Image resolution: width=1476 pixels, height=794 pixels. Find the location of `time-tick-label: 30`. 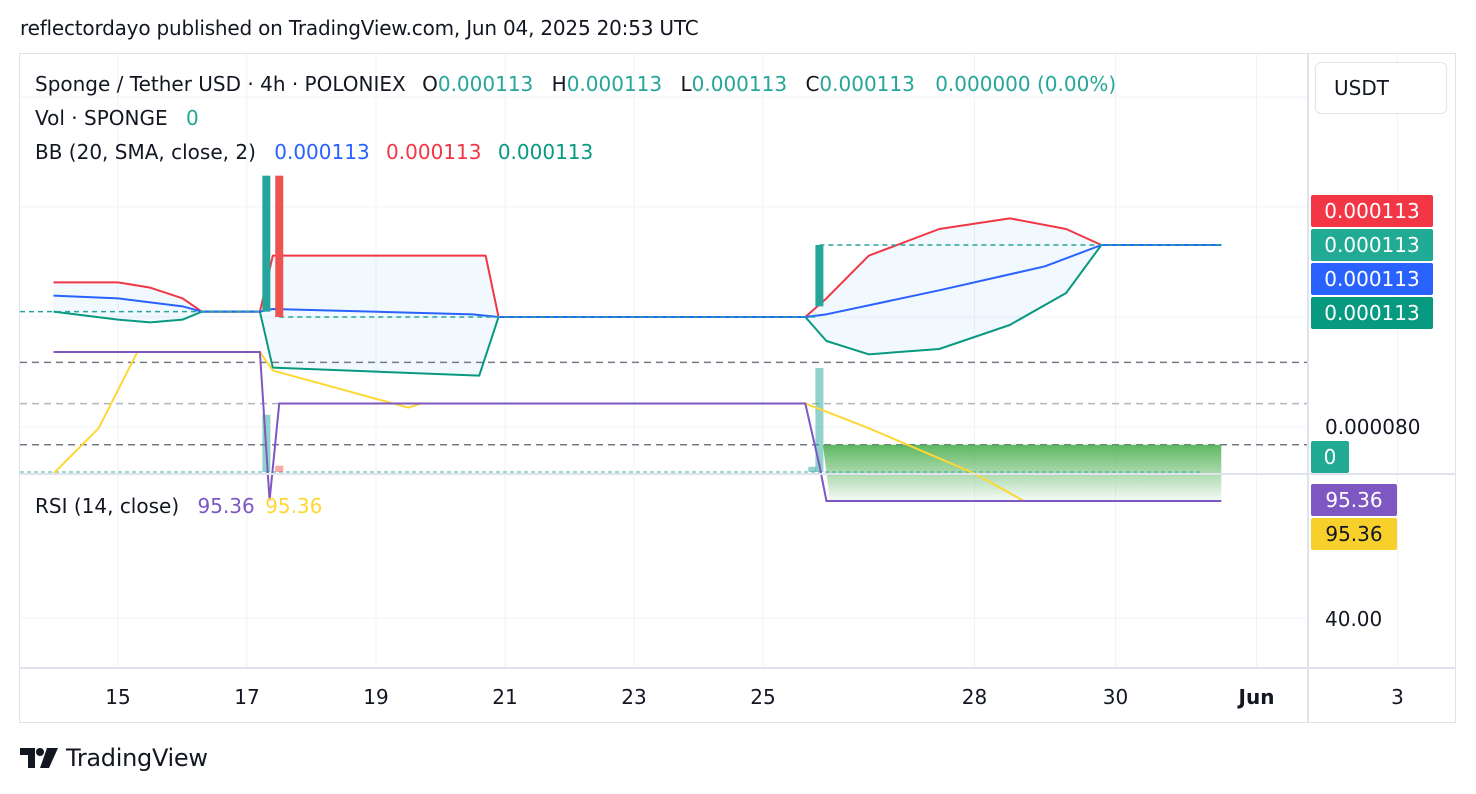

time-tick-label: 30 is located at coordinates (1115, 697).